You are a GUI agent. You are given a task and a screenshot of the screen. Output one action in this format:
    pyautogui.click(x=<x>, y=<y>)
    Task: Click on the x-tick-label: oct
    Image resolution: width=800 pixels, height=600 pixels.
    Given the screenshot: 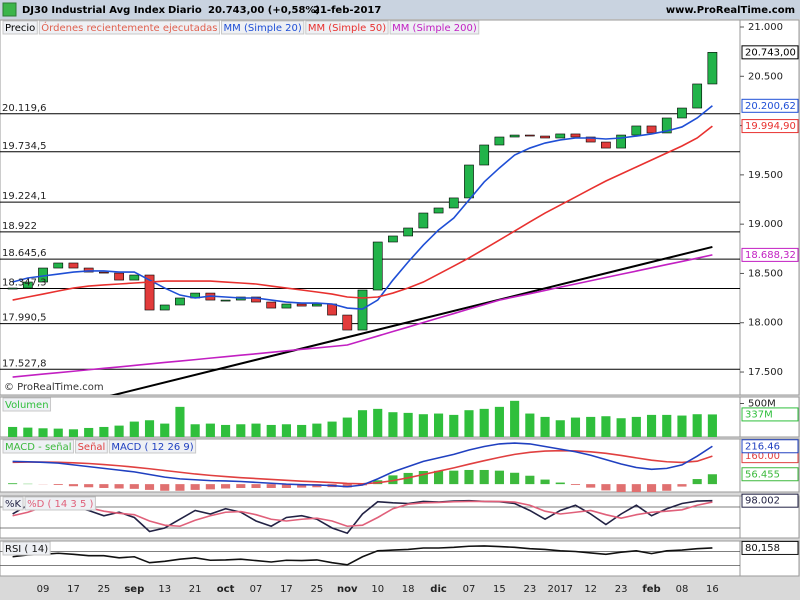 What is the action you would take?
    pyautogui.click(x=226, y=589)
    